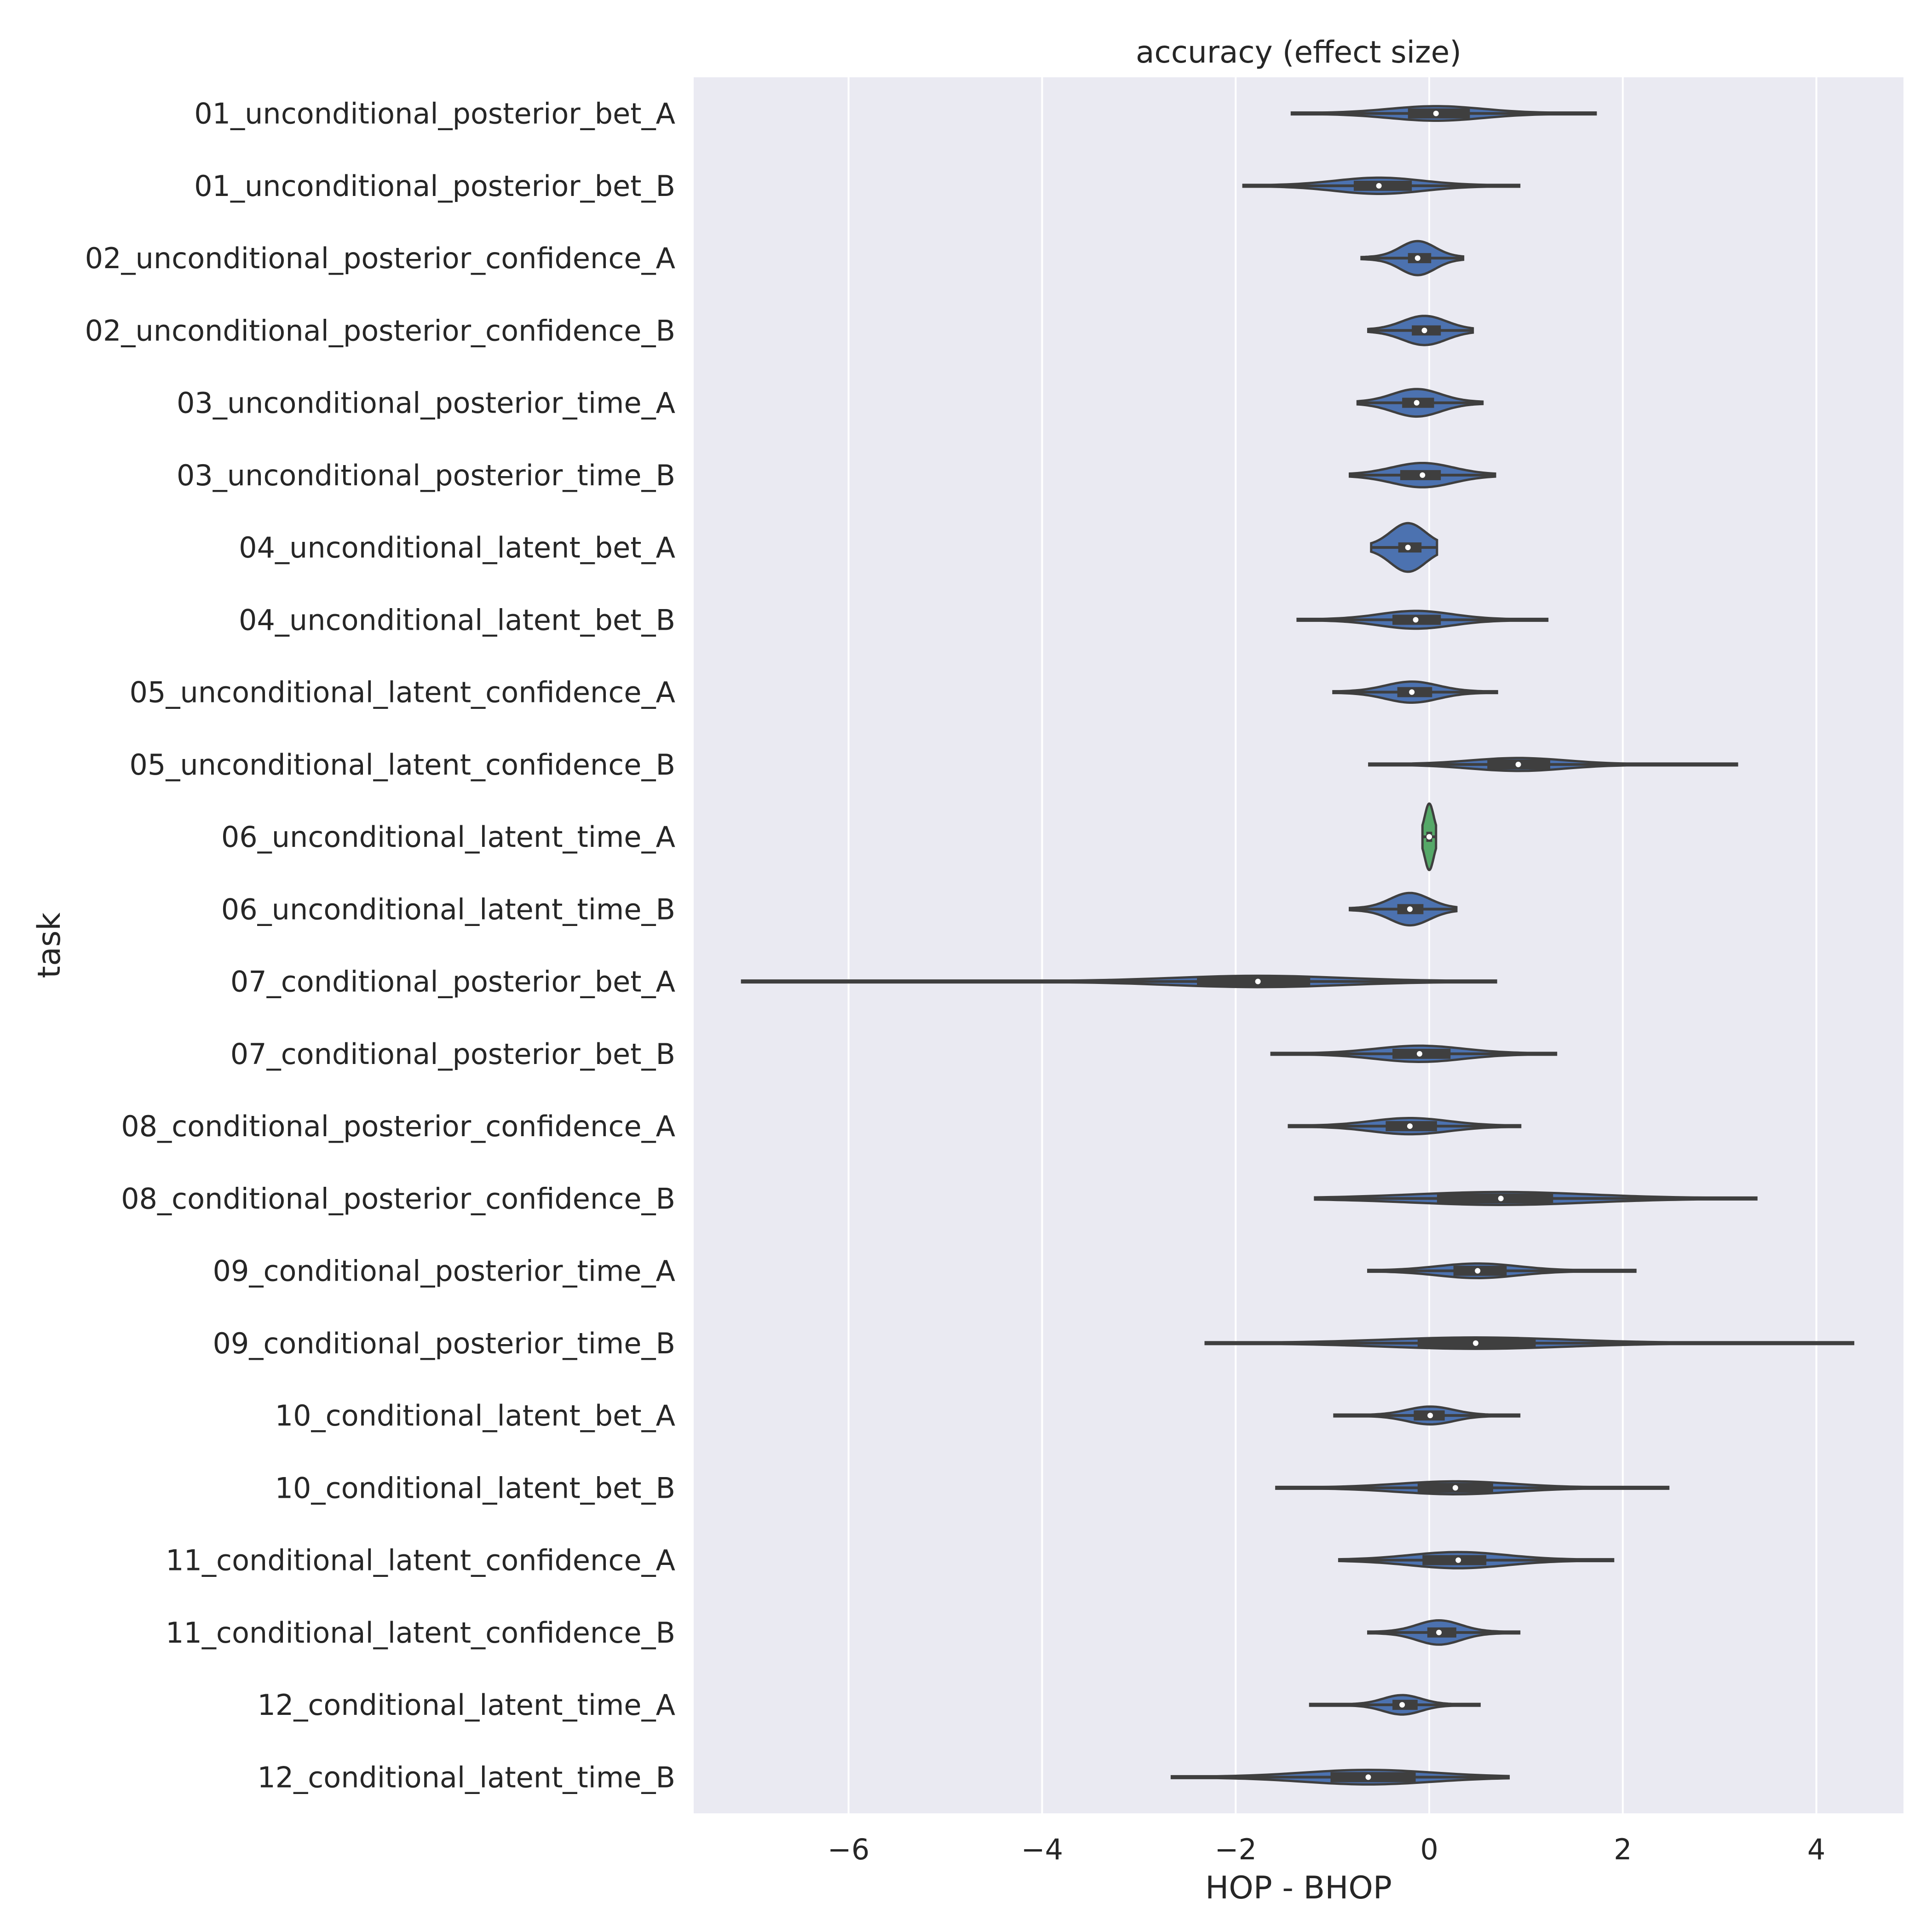  What do you see at coordinates (1326, 1849) in the screenshot?
I see `x-tick-labels: −6 −4 −2 0 2 4` at bounding box center [1326, 1849].